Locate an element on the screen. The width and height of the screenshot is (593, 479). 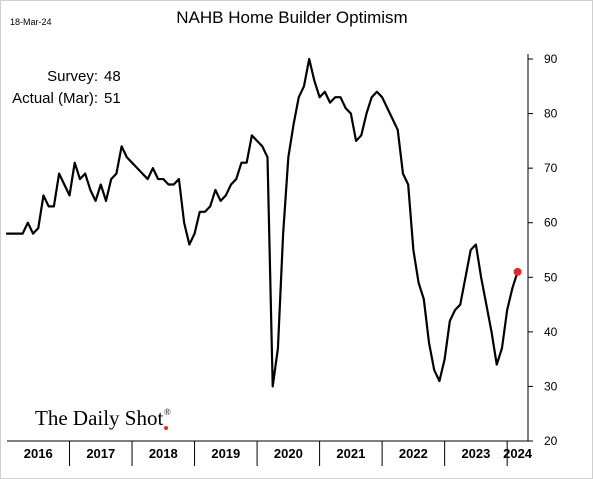
brand-logo: The Daily Shot ® is located at coordinates (103, 418).